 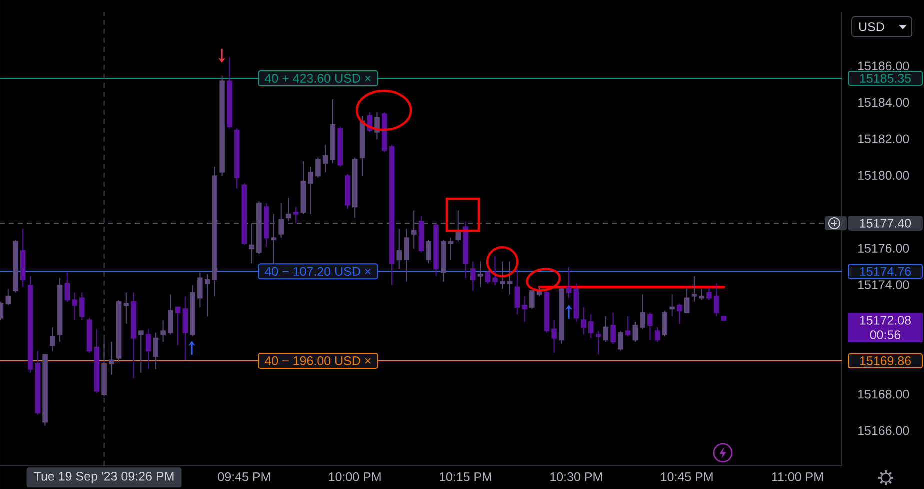 What do you see at coordinates (355, 477) in the screenshot?
I see `x-tick-label: 10:00 PM` at bounding box center [355, 477].